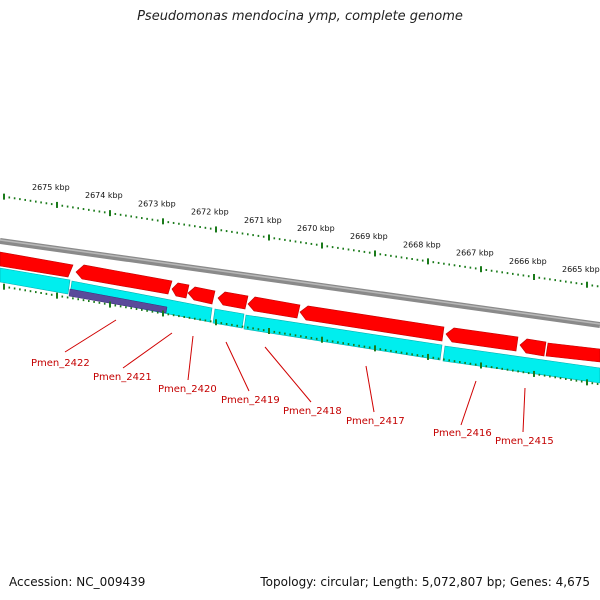 This screenshot has width=600, height=600. I want to click on gene-label: Pmen_2421, so click(122, 377).